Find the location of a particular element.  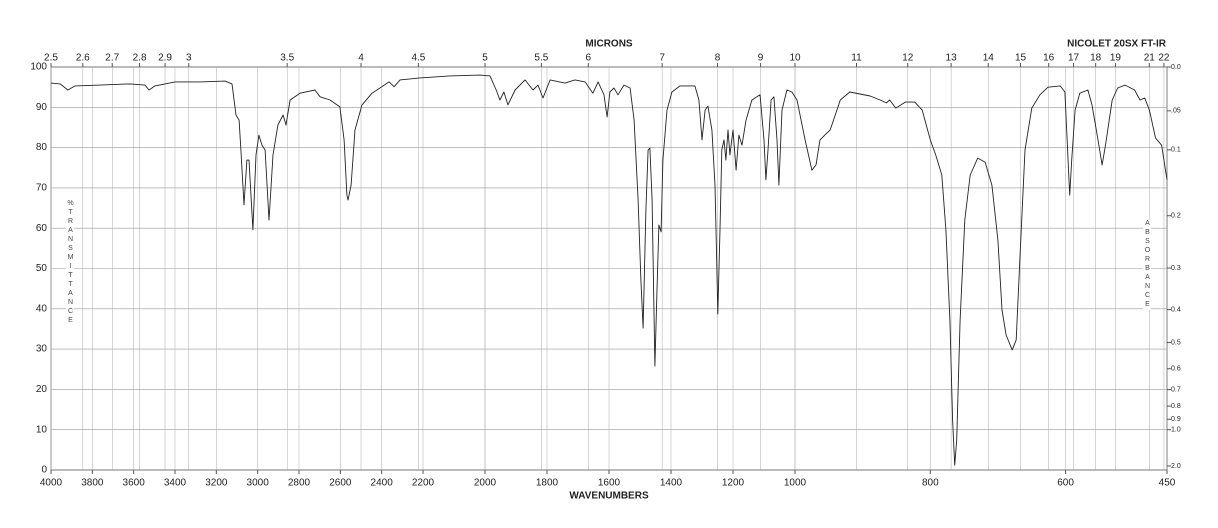

x2-tick-label: 2.9 is located at coordinates (165, 58).